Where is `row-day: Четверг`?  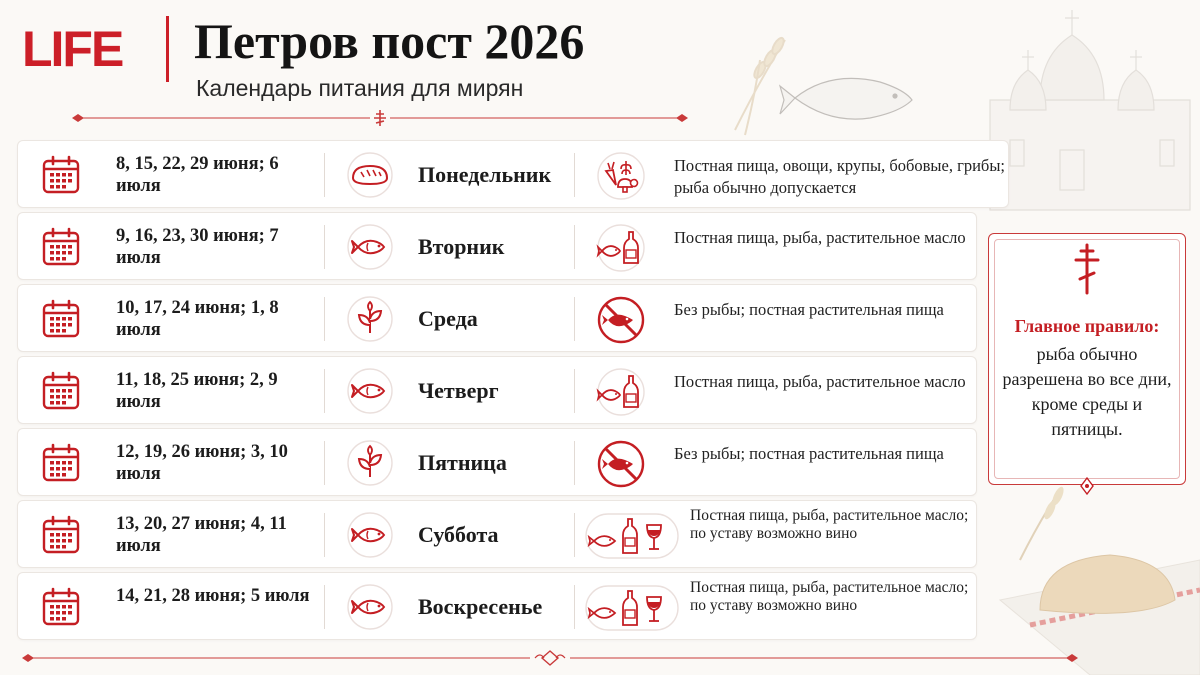
row-day: Четверг is located at coordinates (458, 390).